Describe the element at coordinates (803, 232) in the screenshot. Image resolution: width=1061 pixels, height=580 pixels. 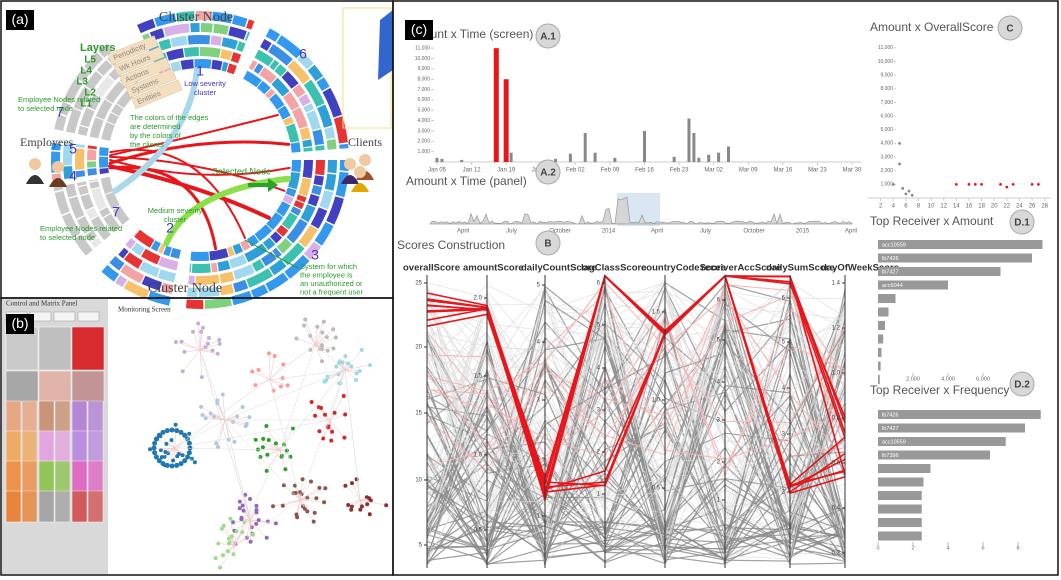
I see `x-tick-label: 2015` at that location.